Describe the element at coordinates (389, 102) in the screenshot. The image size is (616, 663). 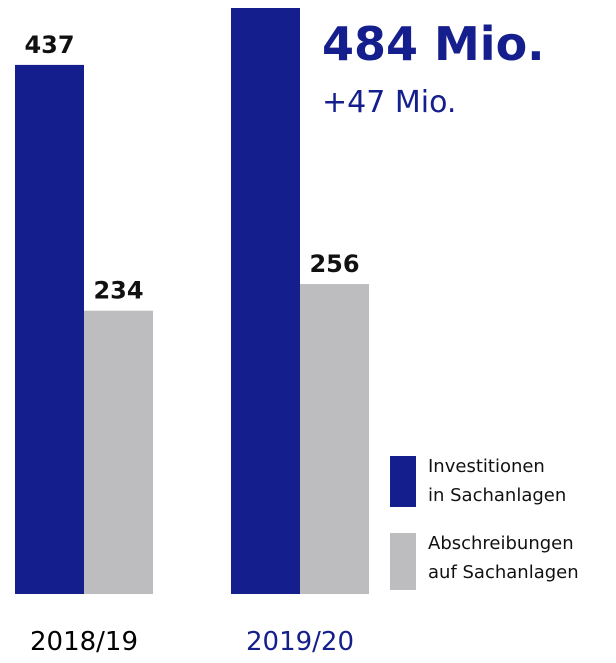
I see `annotation: +47 Mio.` at that location.